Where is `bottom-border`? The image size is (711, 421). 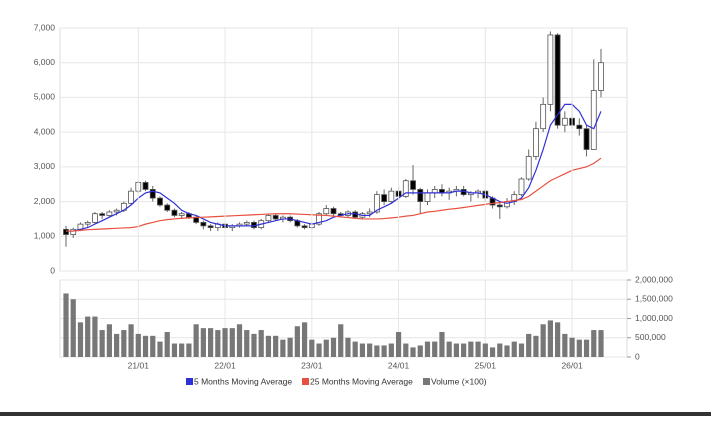 bottom-border is located at coordinates (355, 414).